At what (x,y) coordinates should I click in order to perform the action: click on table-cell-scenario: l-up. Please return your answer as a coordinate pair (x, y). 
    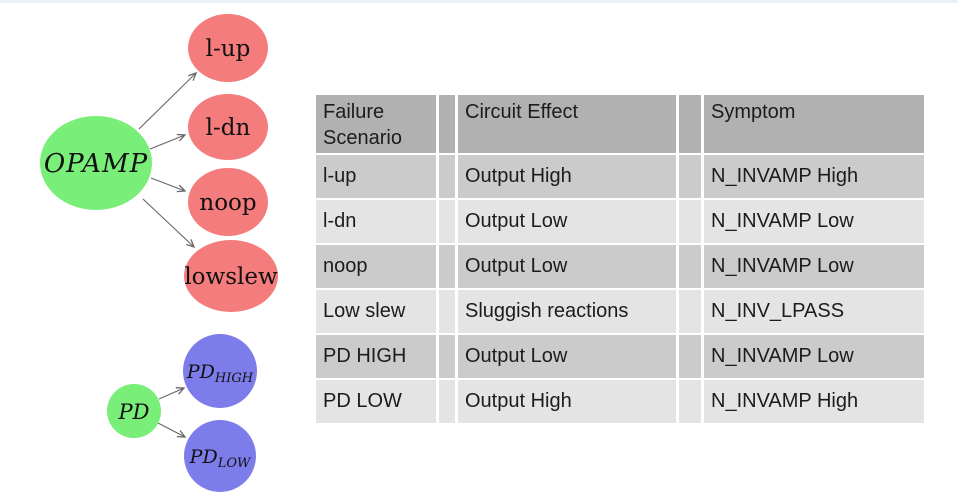
    Looking at the image, I should click on (376, 176).